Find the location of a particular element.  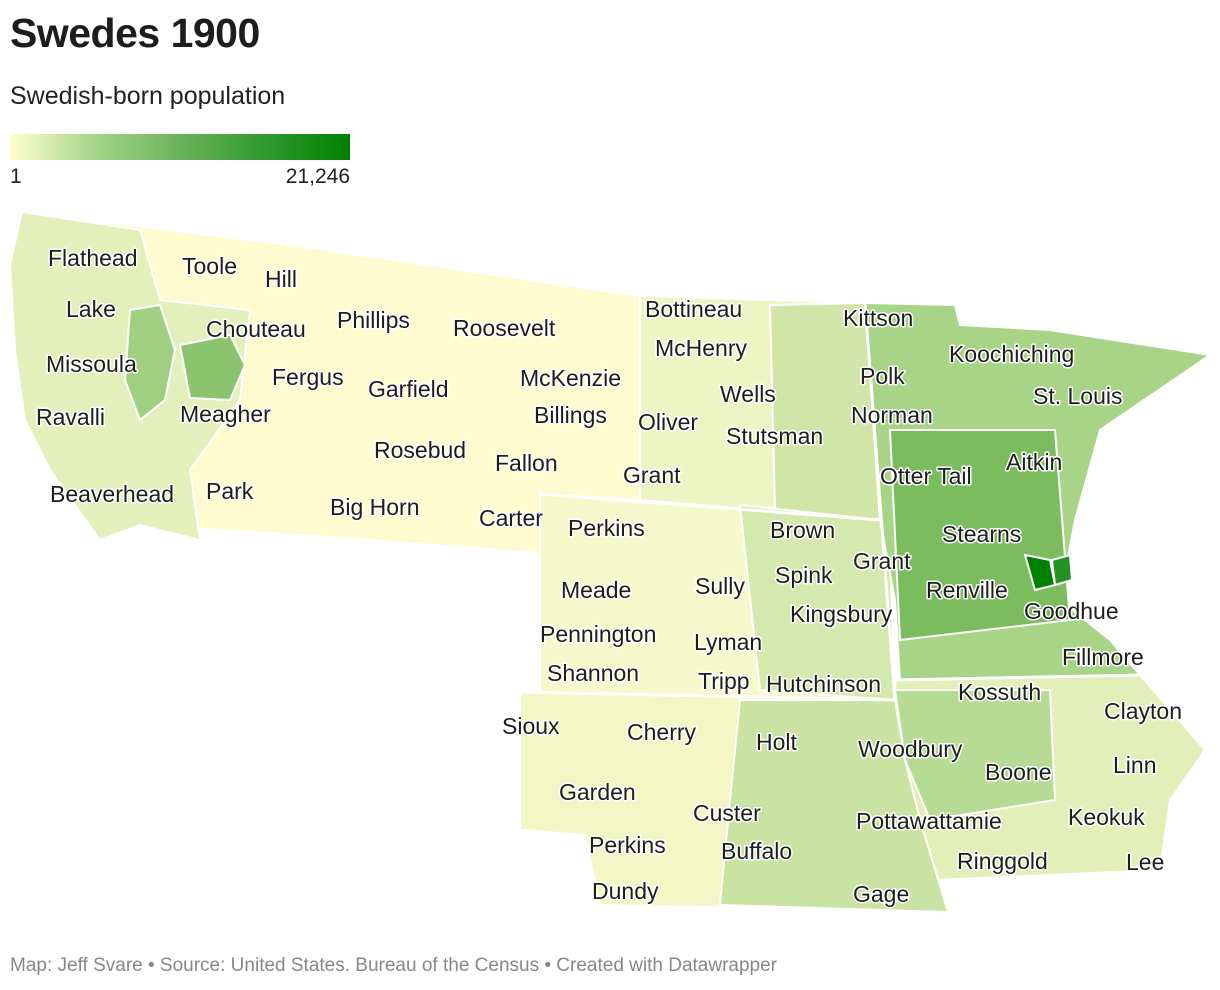

county-label-brown: Brown is located at coordinates (802, 530).